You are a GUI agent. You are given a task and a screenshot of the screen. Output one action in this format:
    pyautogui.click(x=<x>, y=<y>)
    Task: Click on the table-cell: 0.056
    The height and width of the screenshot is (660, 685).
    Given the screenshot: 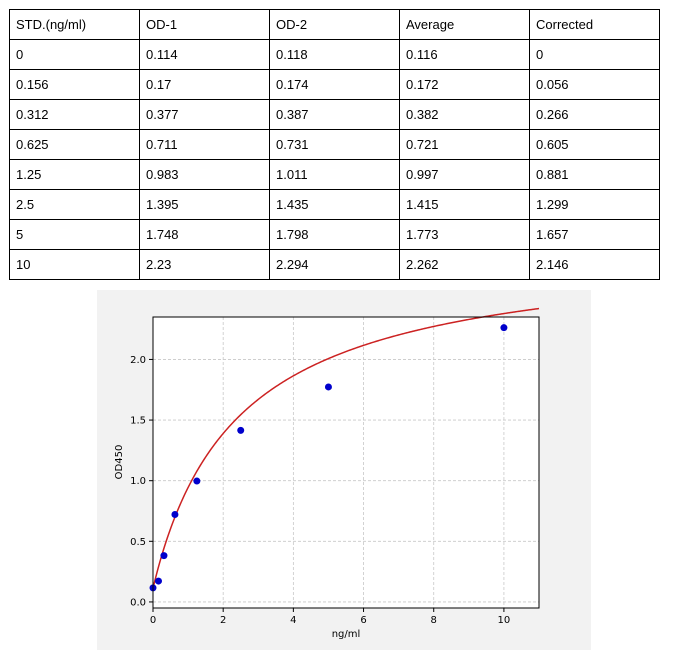 What is the action you would take?
    pyautogui.click(x=594, y=84)
    